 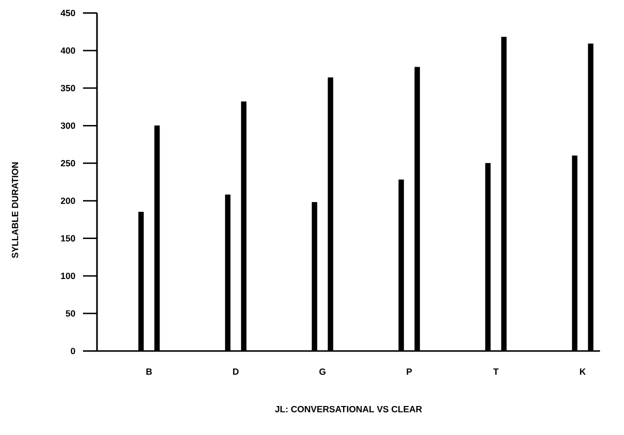 What do you see at coordinates (496, 371) in the screenshot?
I see `x-tick-label: T` at bounding box center [496, 371].